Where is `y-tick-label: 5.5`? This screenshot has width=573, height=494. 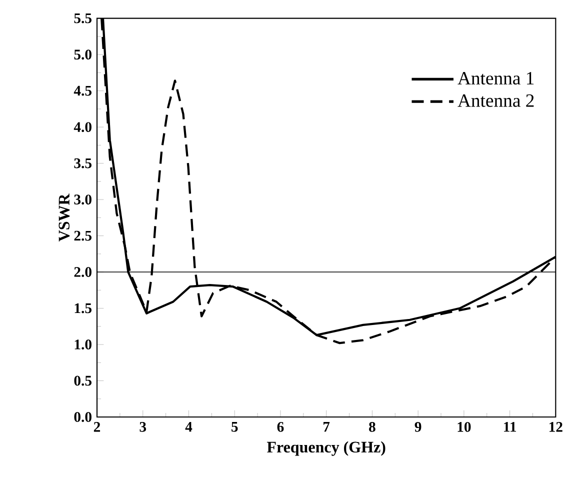
y-tick-label: 5.5 is located at coordinates (83, 18).